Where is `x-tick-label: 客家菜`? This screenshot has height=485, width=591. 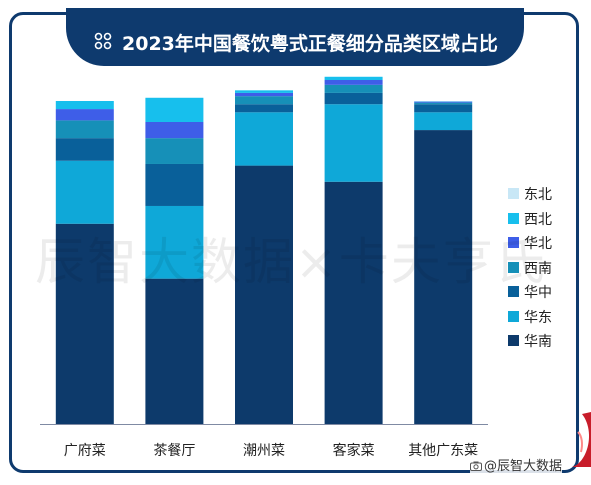 x-tick-label: 客家菜 is located at coordinates (354, 450).